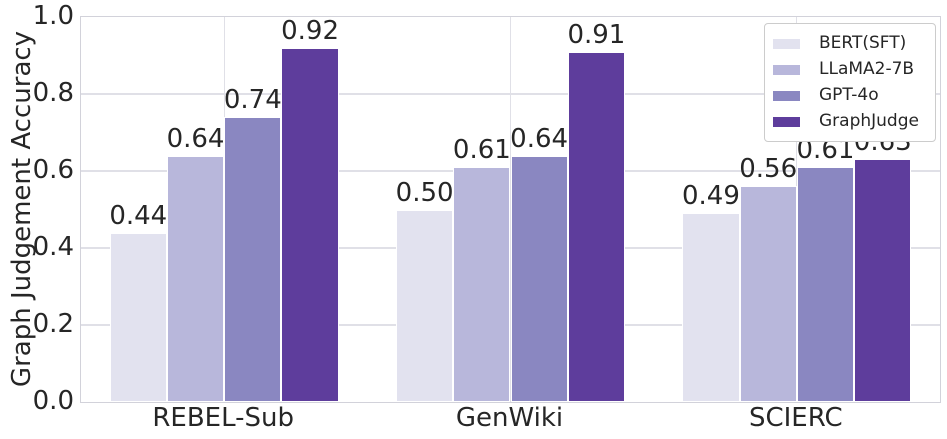 This screenshot has height=439, width=947. Describe the element at coordinates (509, 418) in the screenshot. I see `x-tick-label: GenWiki` at that location.